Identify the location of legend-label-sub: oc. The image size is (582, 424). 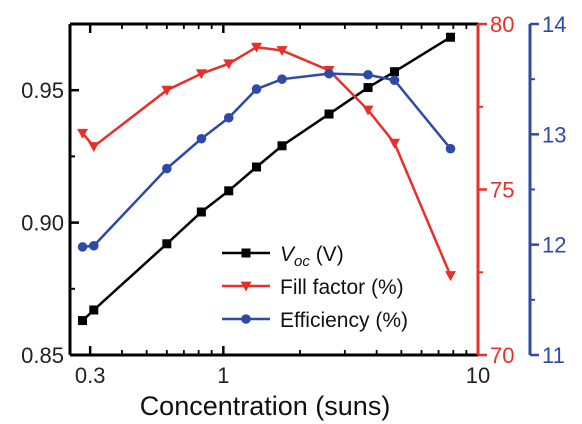
(302, 261).